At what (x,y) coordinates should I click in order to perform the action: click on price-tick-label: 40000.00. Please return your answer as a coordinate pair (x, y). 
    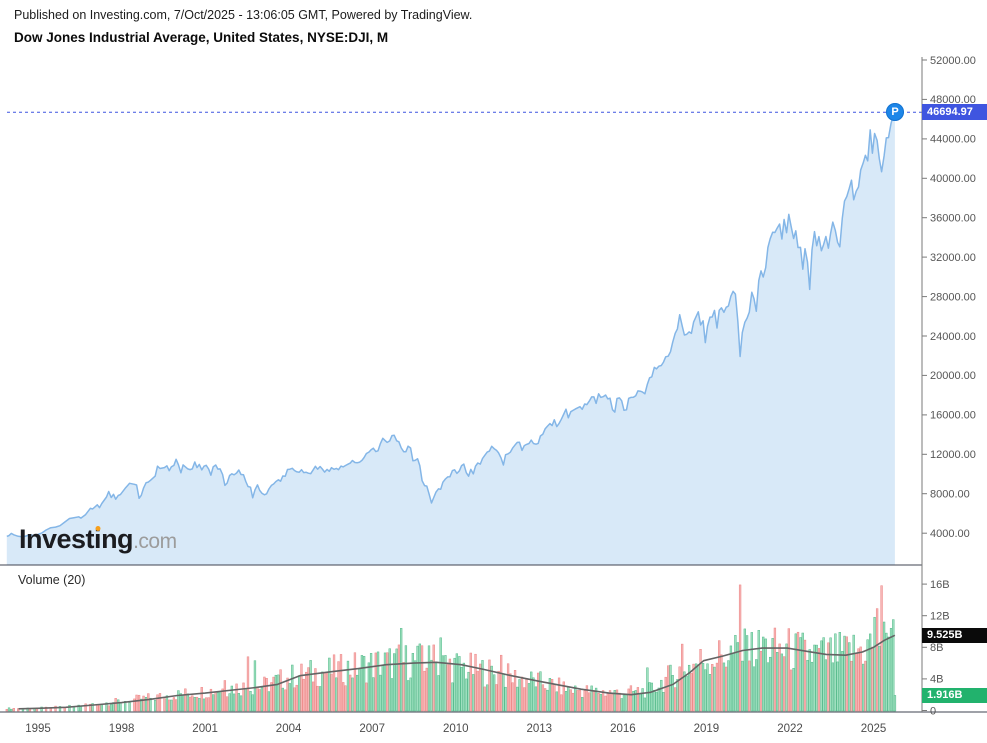
    Looking at the image, I should click on (953, 179).